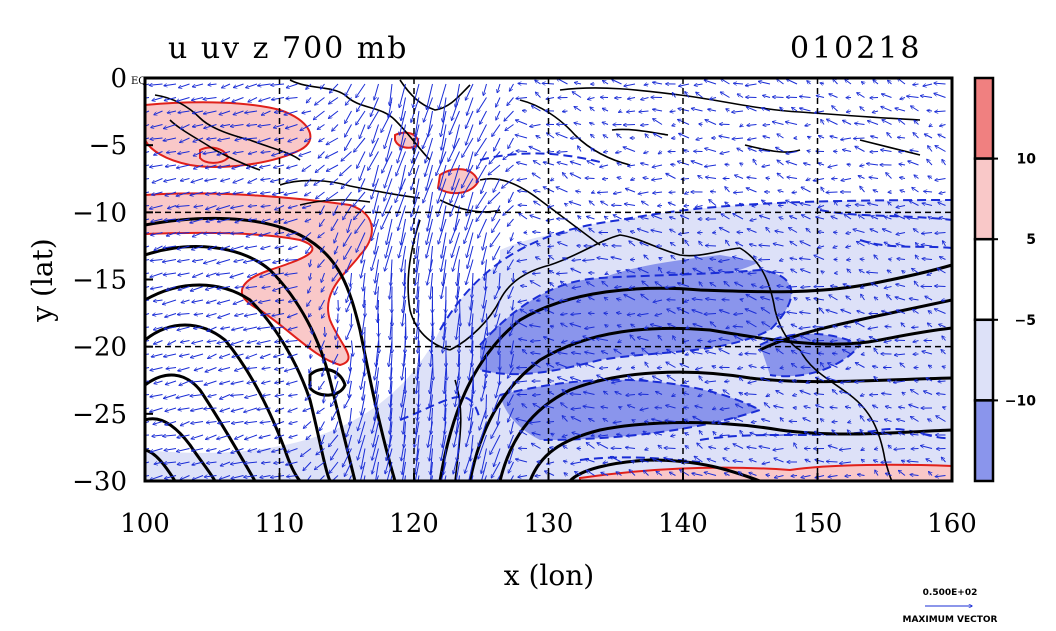 Image resolution: width=1056 pixels, height=631 pixels. I want to click on y-tick-label: −30, so click(99, 482).